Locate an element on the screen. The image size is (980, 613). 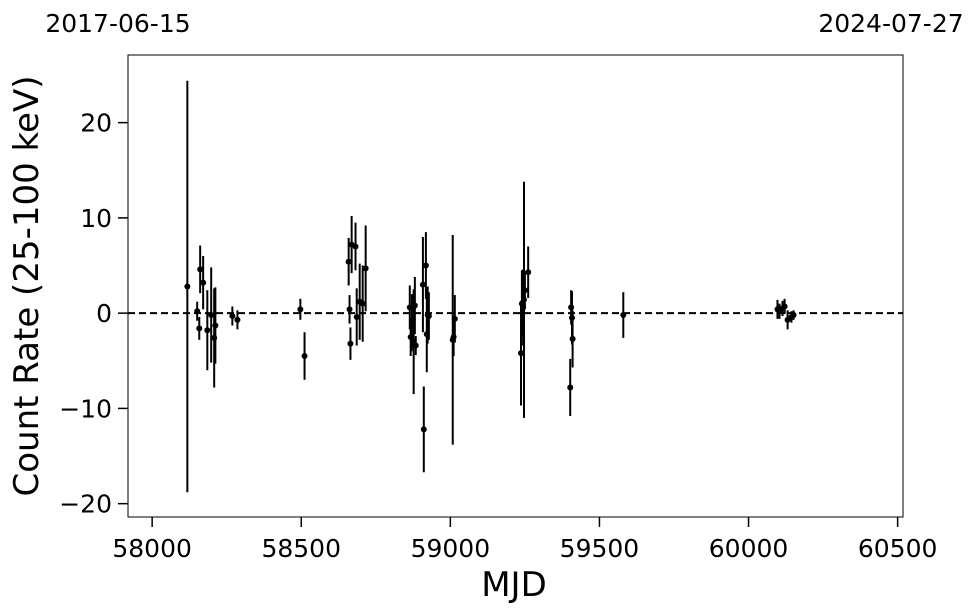
y-tick-label: −20 is located at coordinates (85, 504).